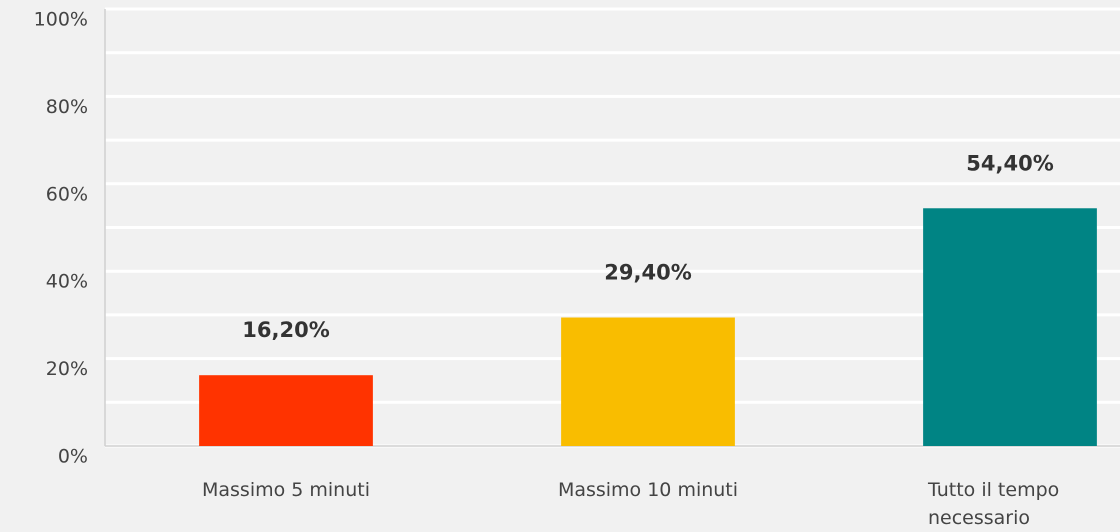  Describe the element at coordinates (67, 107) in the screenshot. I see `y-tick-label: 80%` at that location.